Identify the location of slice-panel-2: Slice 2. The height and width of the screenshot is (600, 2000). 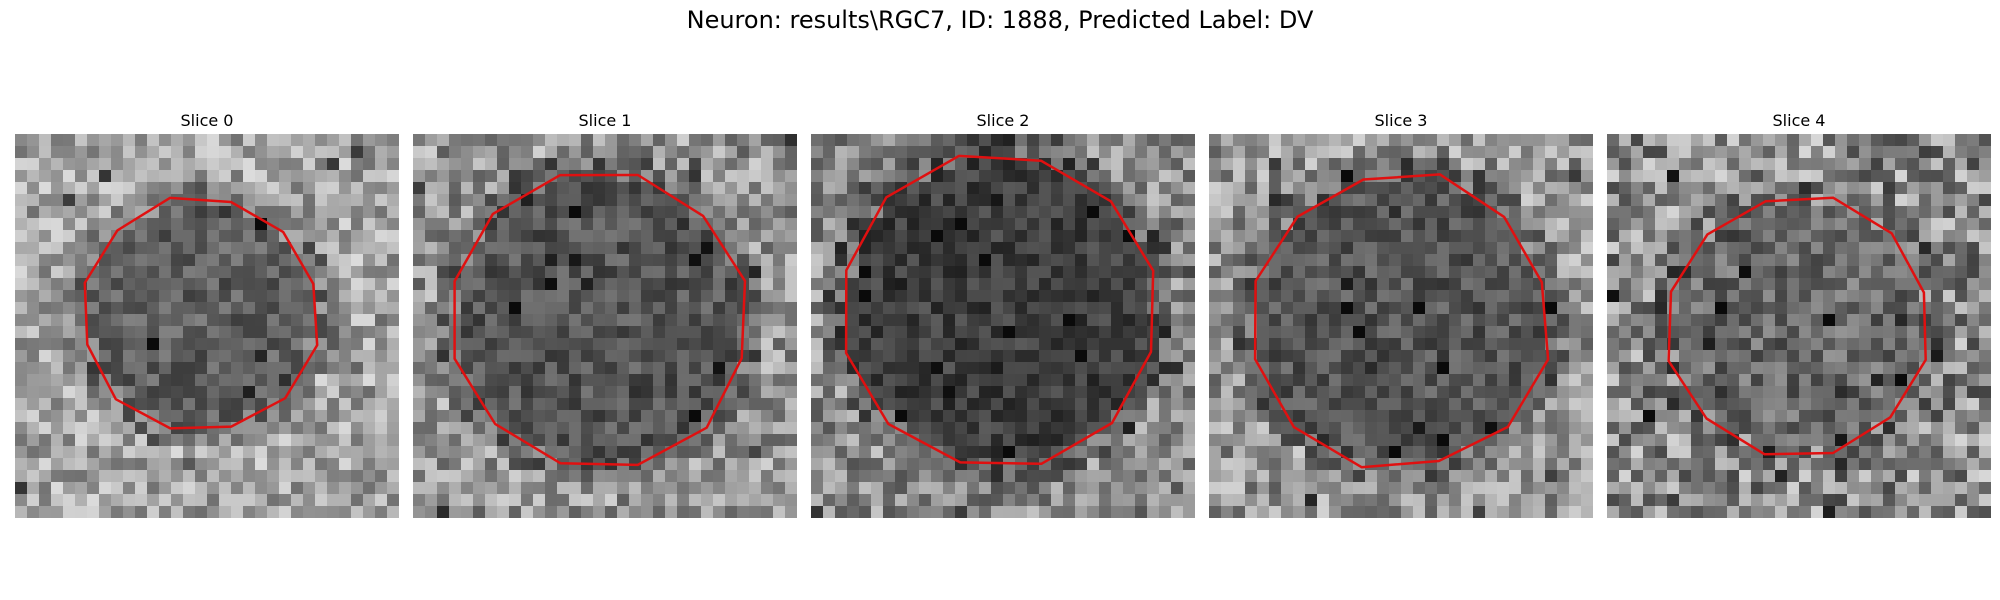
(1003, 313).